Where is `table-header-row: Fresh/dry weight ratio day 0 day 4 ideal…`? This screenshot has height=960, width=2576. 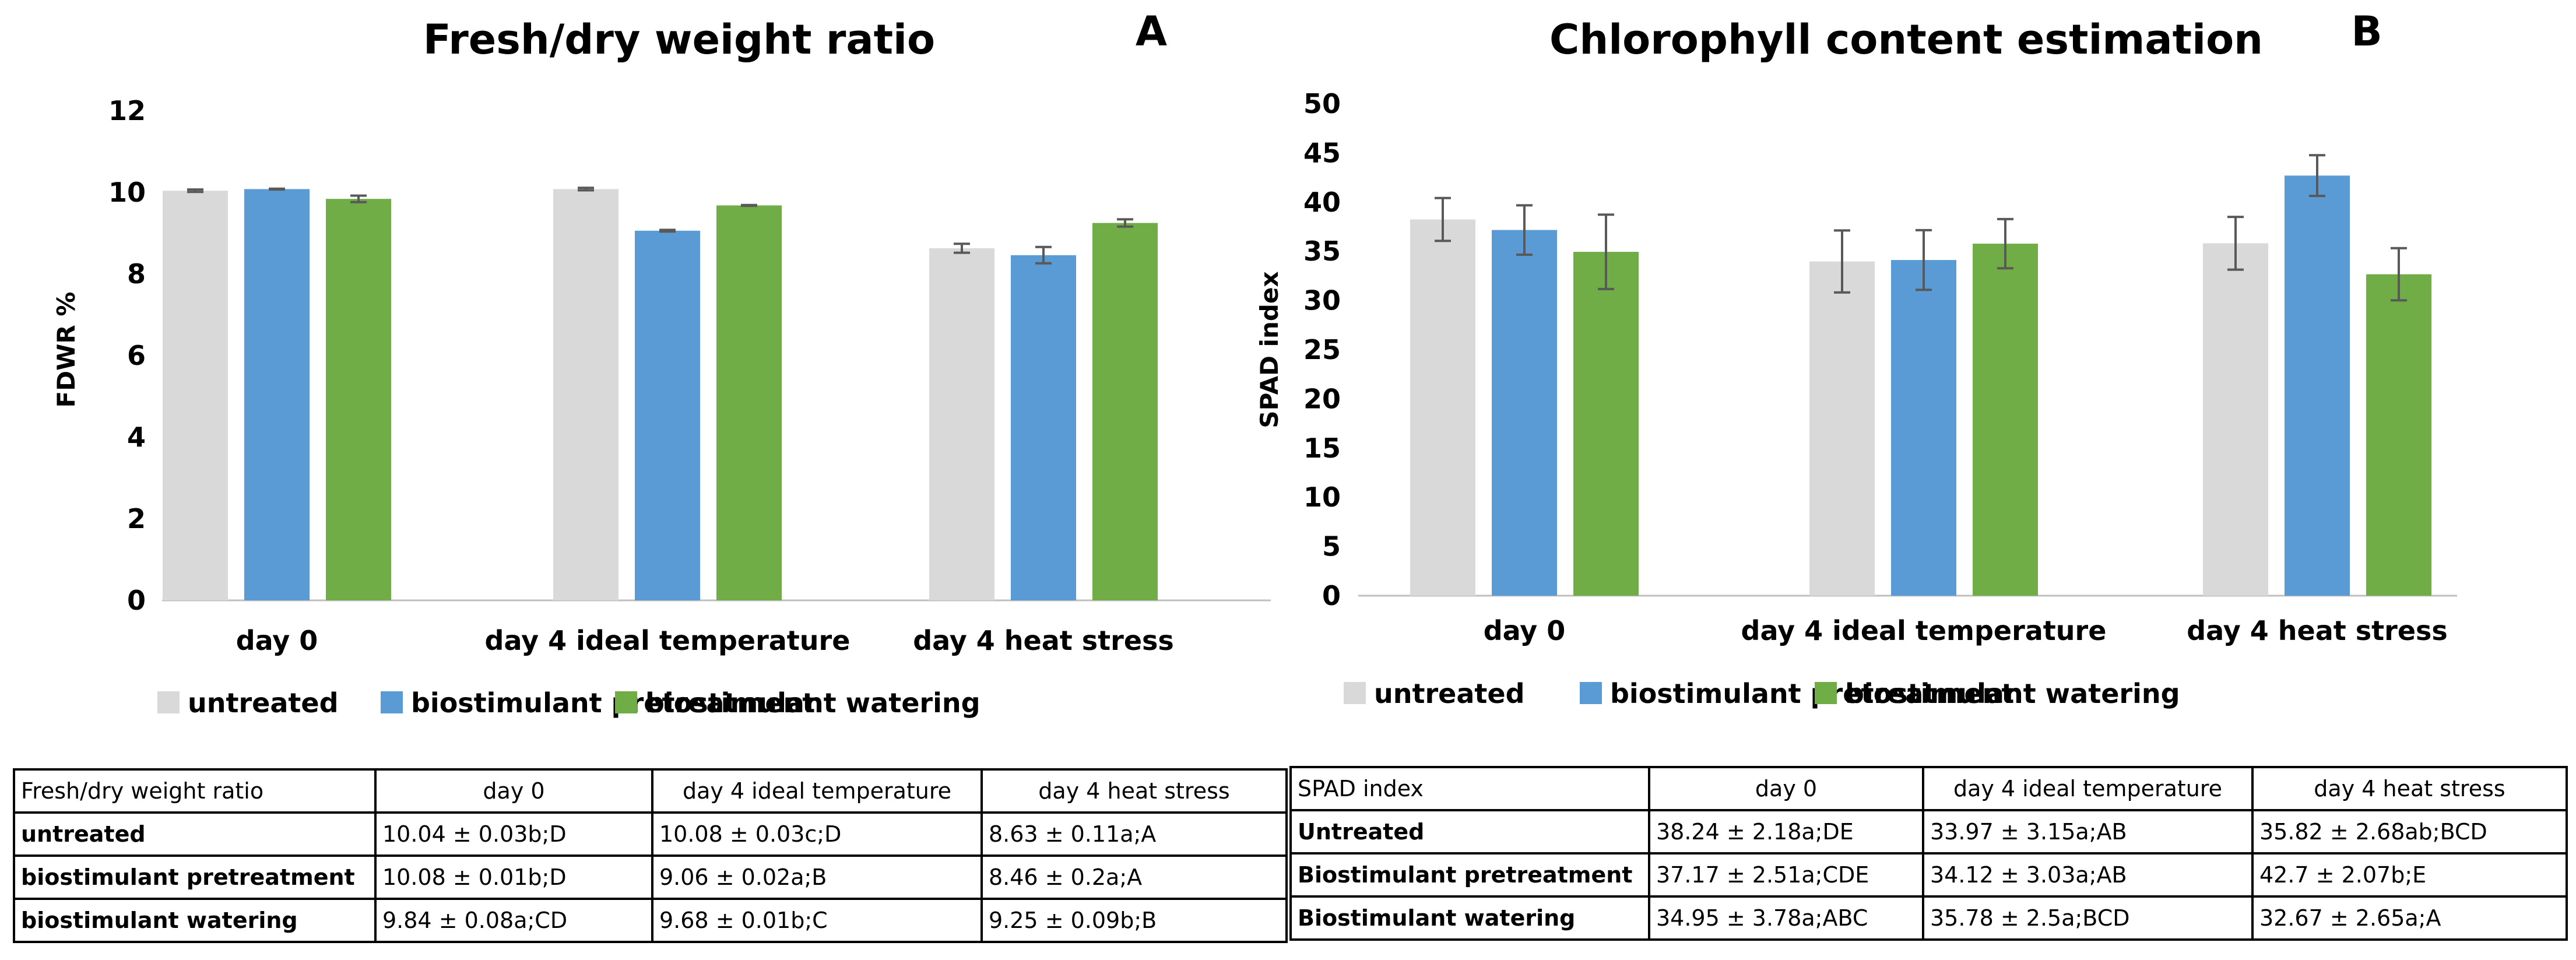
table-header-row: Fresh/dry weight ratio day 0 day 4 ideal… is located at coordinates (650, 791).